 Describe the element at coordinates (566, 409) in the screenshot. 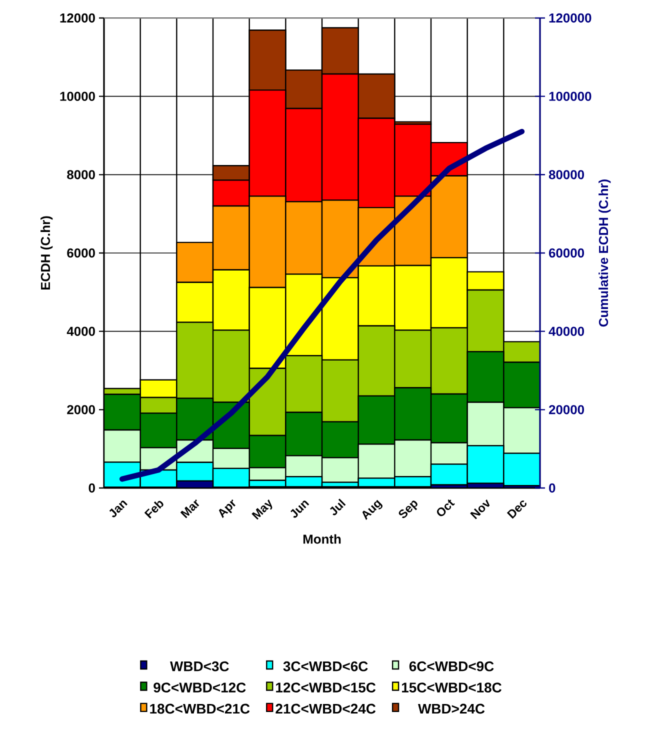

I see `y2-tick-label: 20000` at that location.